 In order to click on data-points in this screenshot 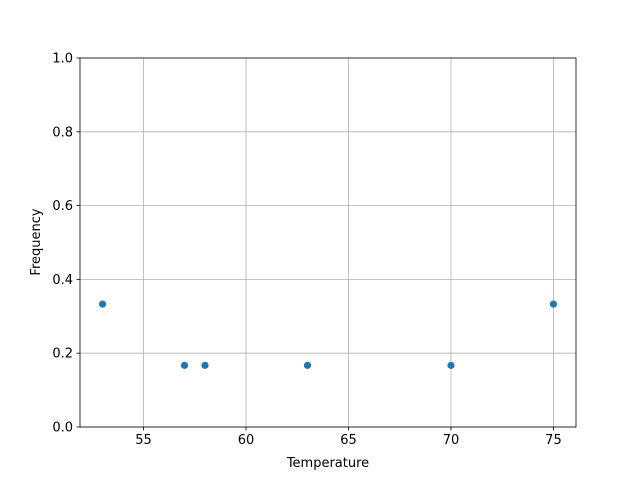, I will do `click(328, 334)`.